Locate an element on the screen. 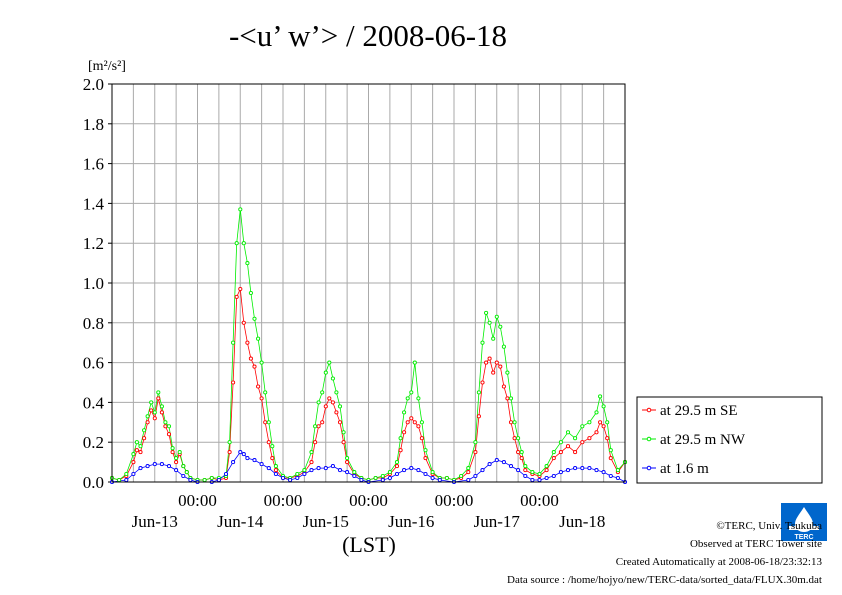 This screenshot has width=842, height=595. y-tick-label: 2.0 is located at coordinates (93, 84).